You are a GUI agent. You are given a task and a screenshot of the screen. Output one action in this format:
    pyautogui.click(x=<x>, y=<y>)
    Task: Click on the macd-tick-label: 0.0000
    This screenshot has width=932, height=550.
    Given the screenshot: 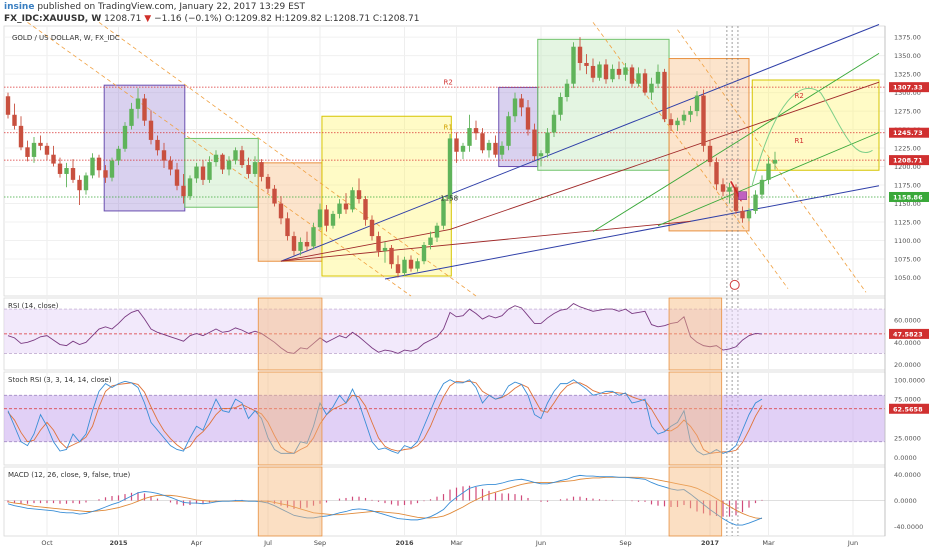 What is the action you would take?
    pyautogui.click(x=905, y=501)
    